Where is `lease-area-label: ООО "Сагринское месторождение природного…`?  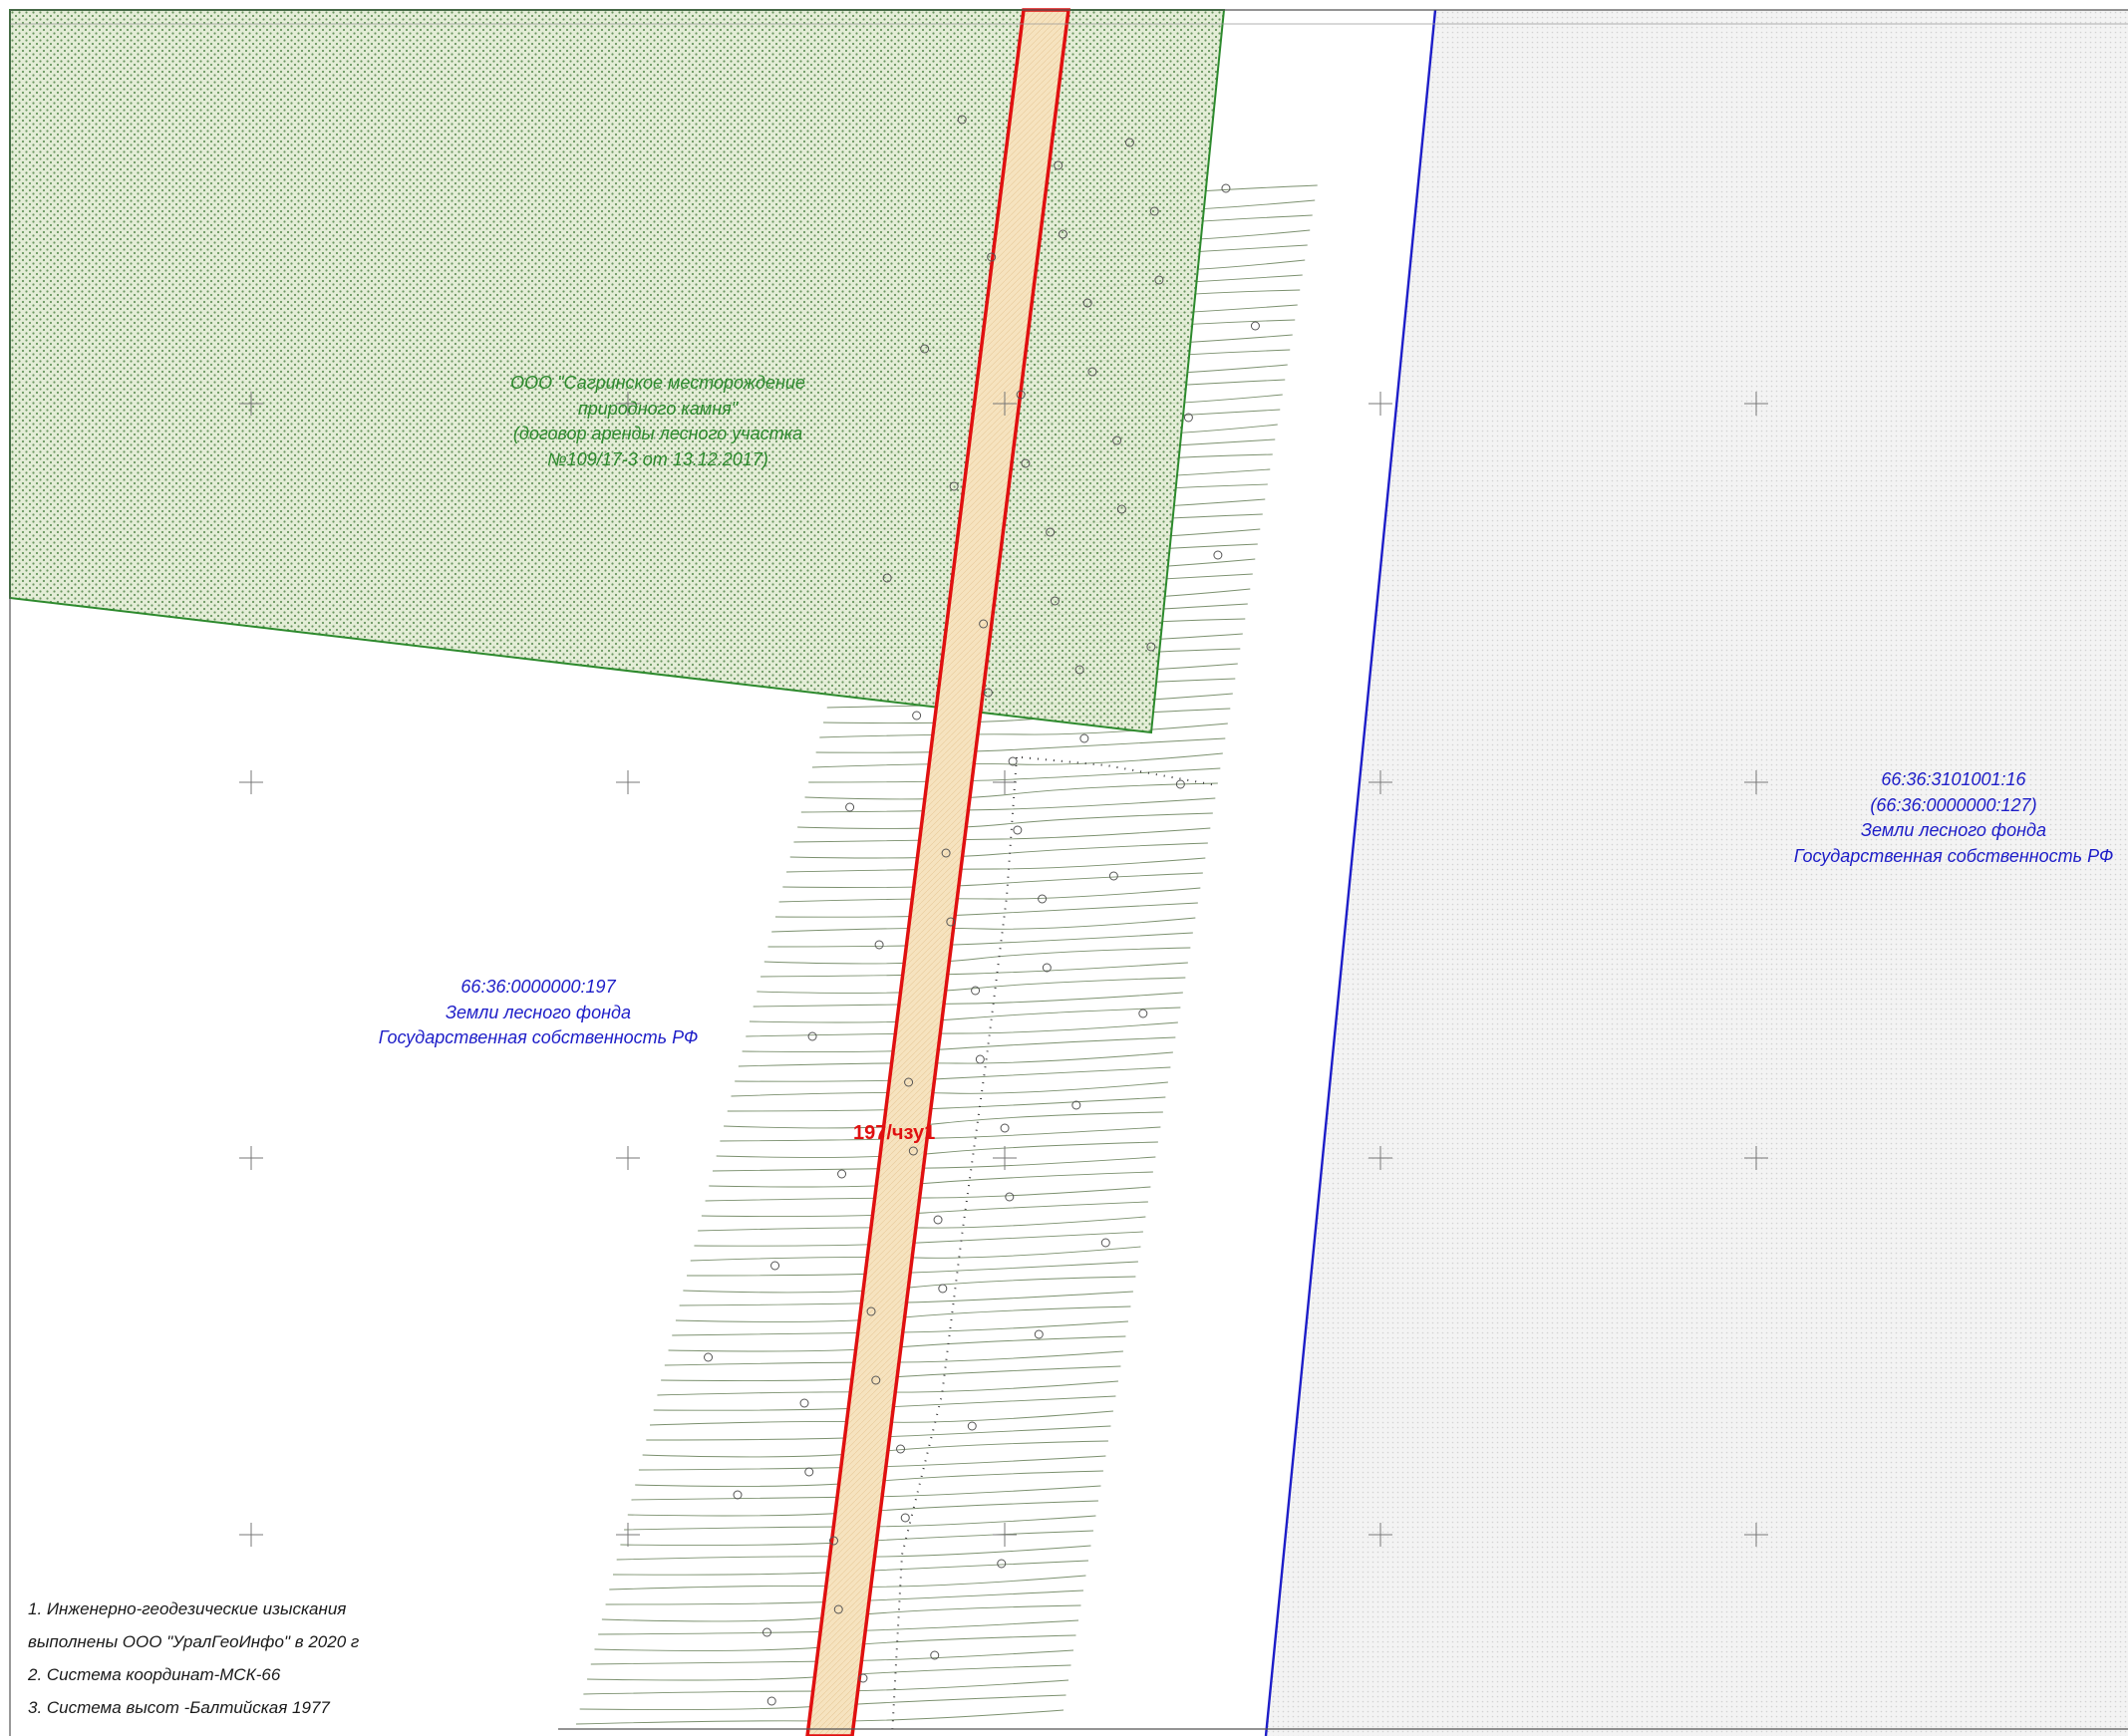 lease-area-label: ООО "Сагринское месторождение природного… is located at coordinates (657, 421).